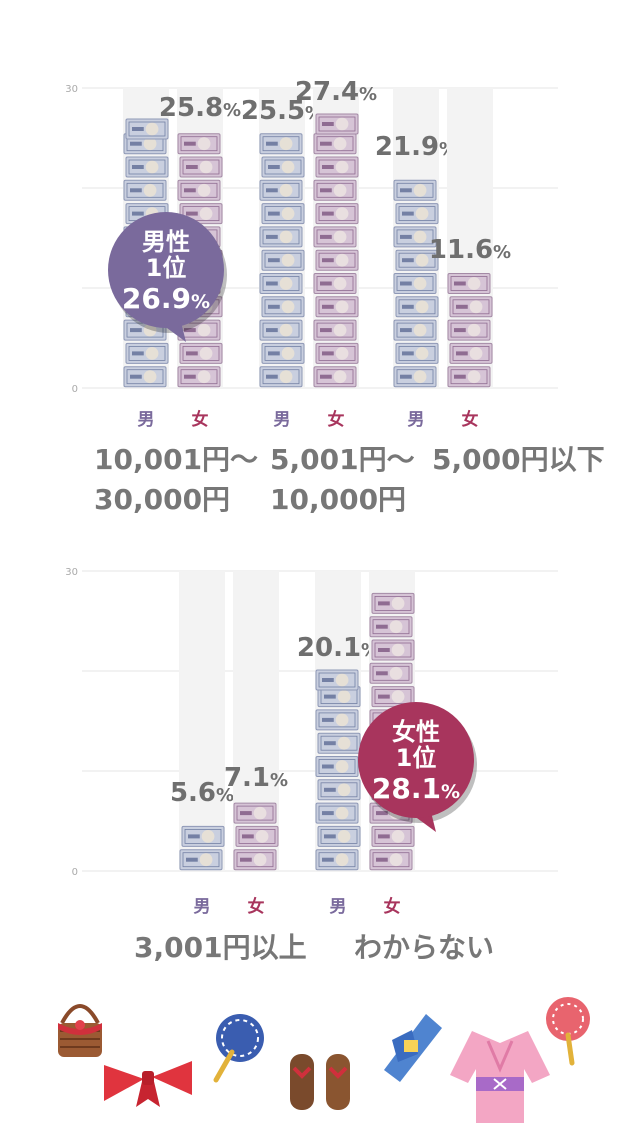 Image resolution: width=640 pixels, height=1148 pixels. Describe the element at coordinates (176, 480) in the screenshot. I see `category-label-1: 10,001円〜 30,000円` at that location.